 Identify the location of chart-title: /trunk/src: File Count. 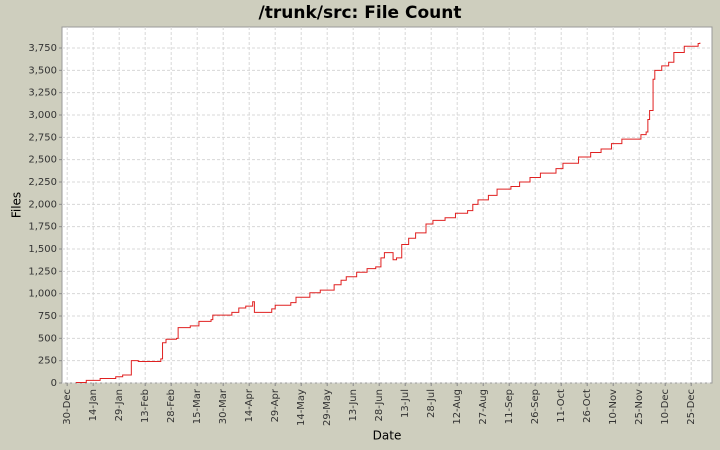
(360, 13).